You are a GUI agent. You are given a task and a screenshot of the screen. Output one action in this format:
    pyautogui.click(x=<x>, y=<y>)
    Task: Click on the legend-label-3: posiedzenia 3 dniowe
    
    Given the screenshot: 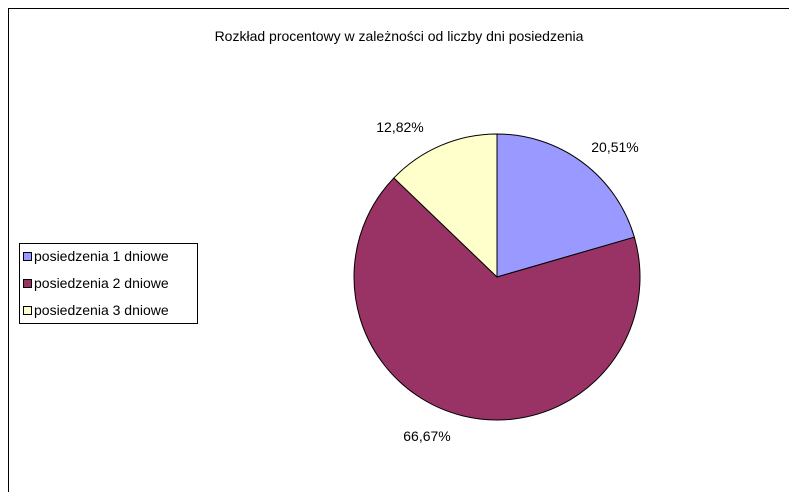 What is the action you would take?
    pyautogui.click(x=101, y=310)
    